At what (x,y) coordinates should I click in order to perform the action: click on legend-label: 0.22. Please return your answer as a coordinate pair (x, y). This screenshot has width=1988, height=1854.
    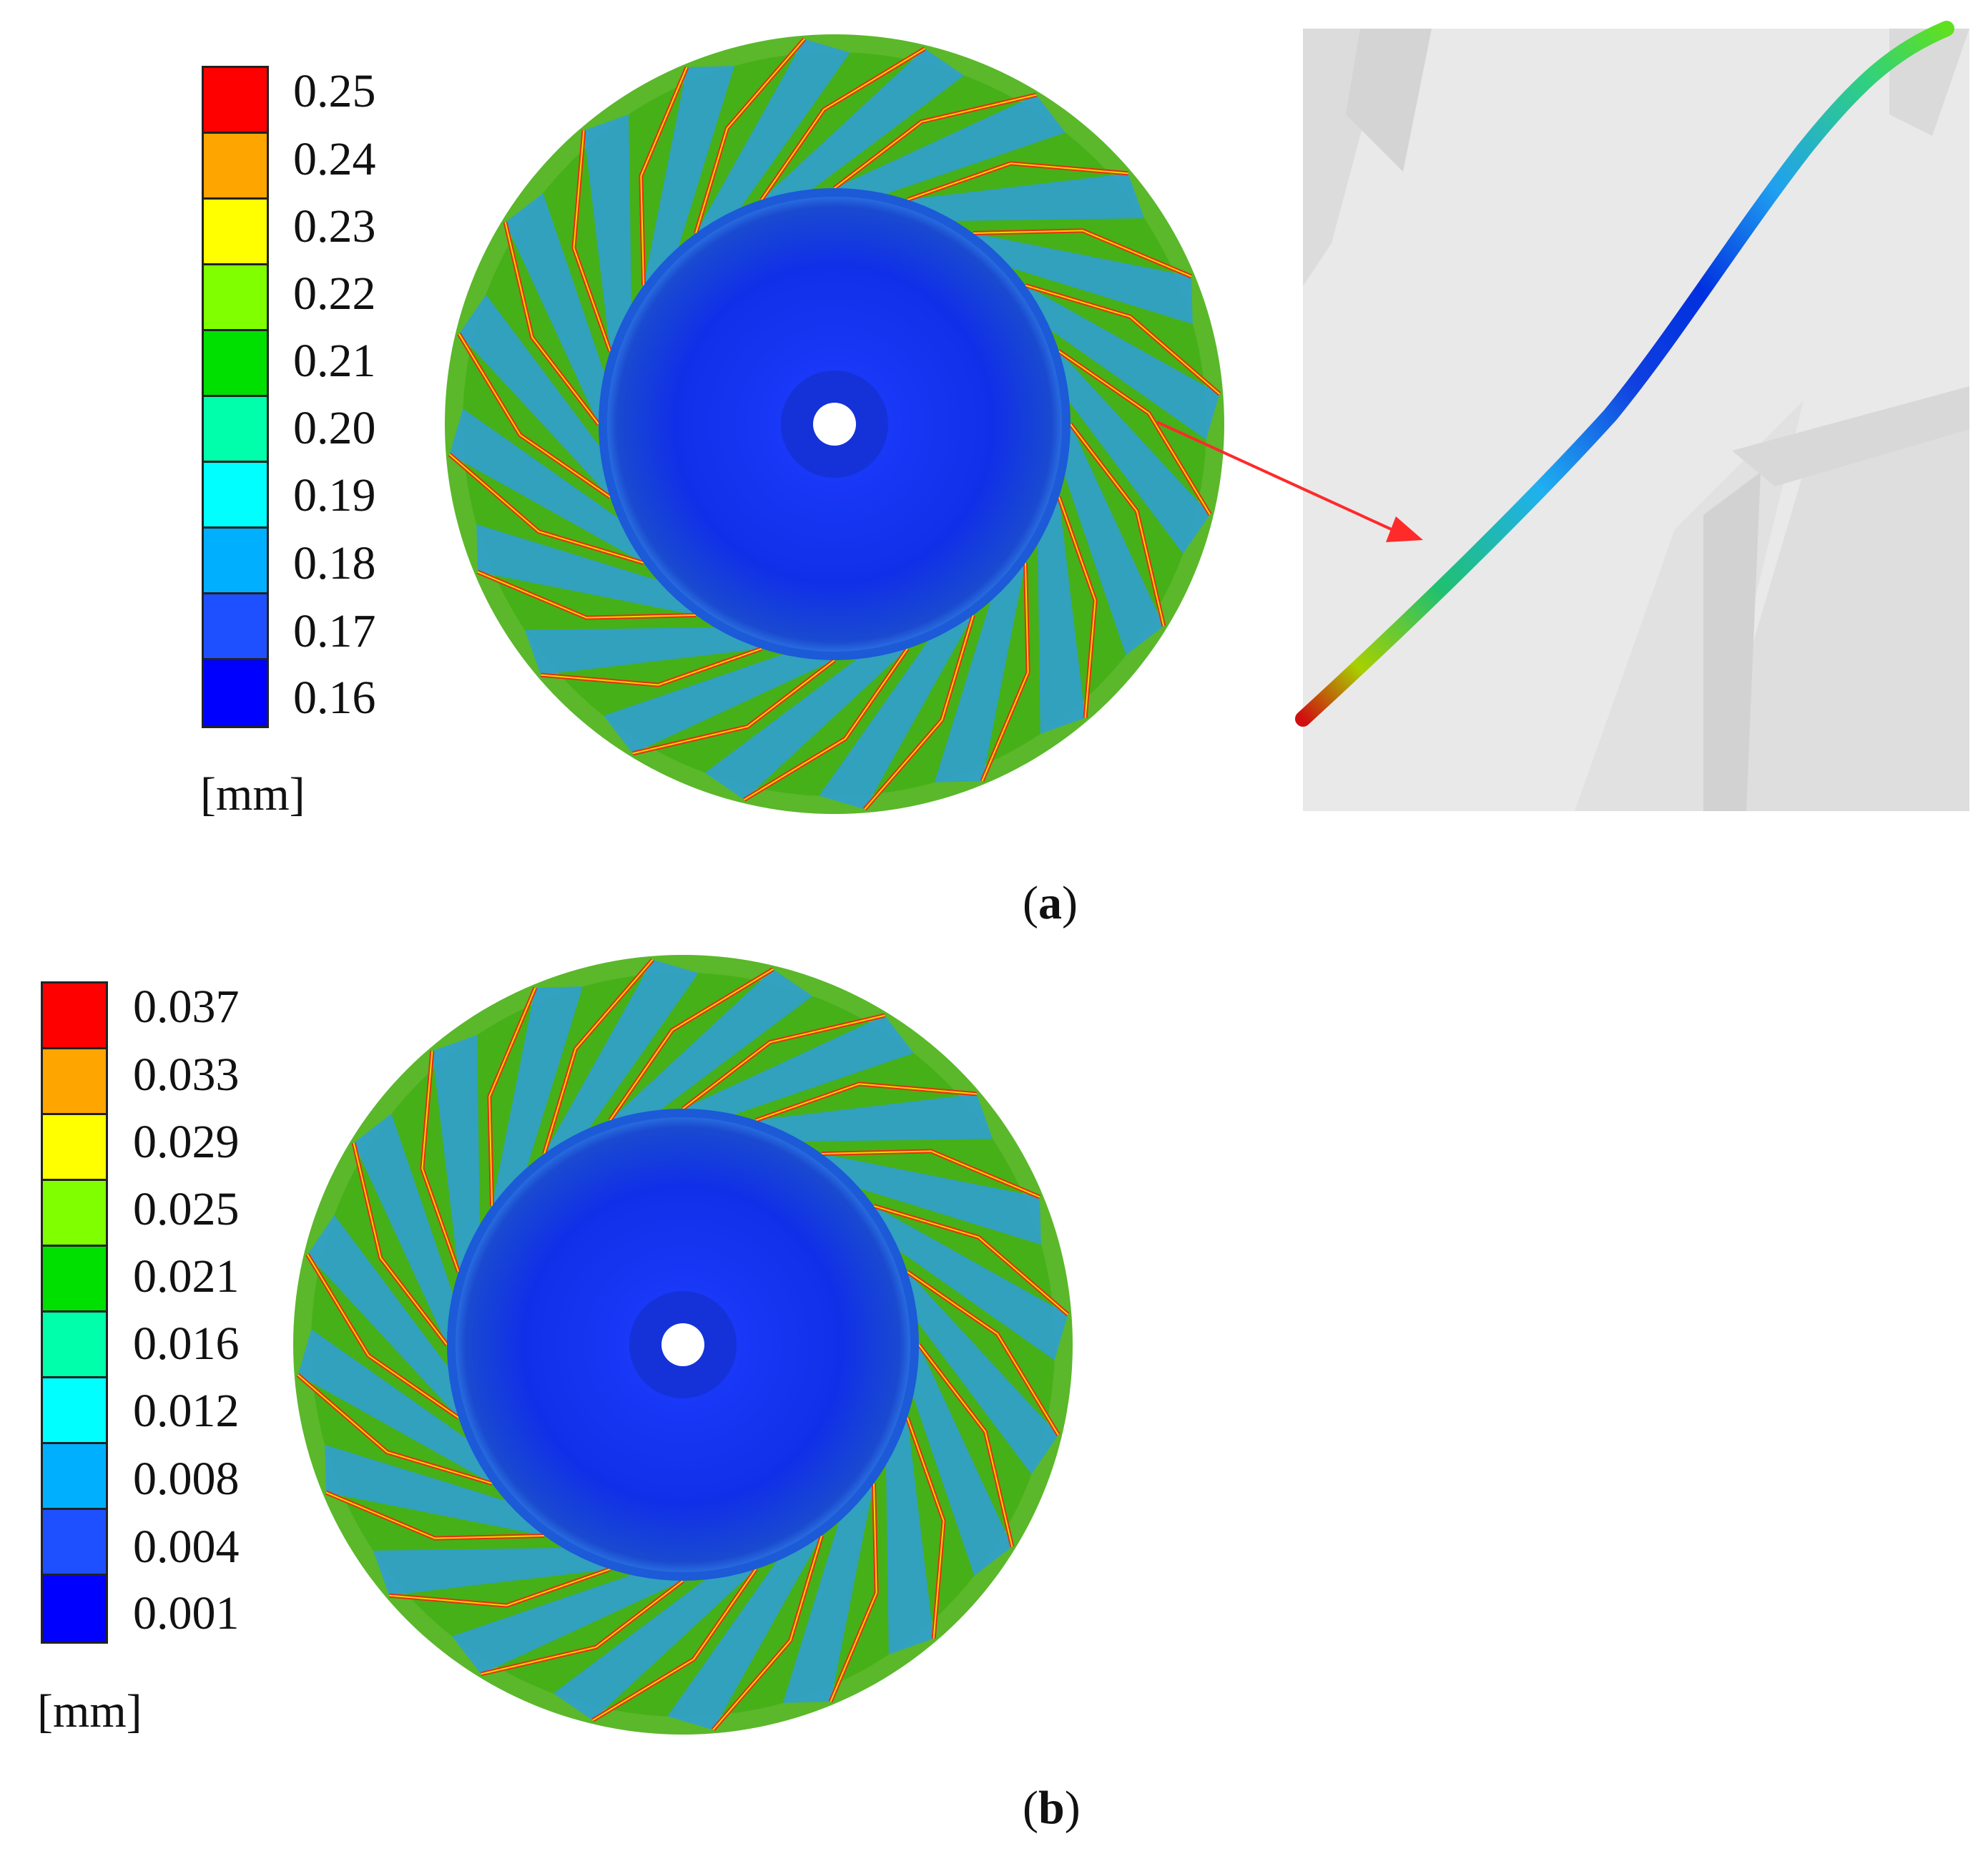
    Looking at the image, I should click on (334, 294).